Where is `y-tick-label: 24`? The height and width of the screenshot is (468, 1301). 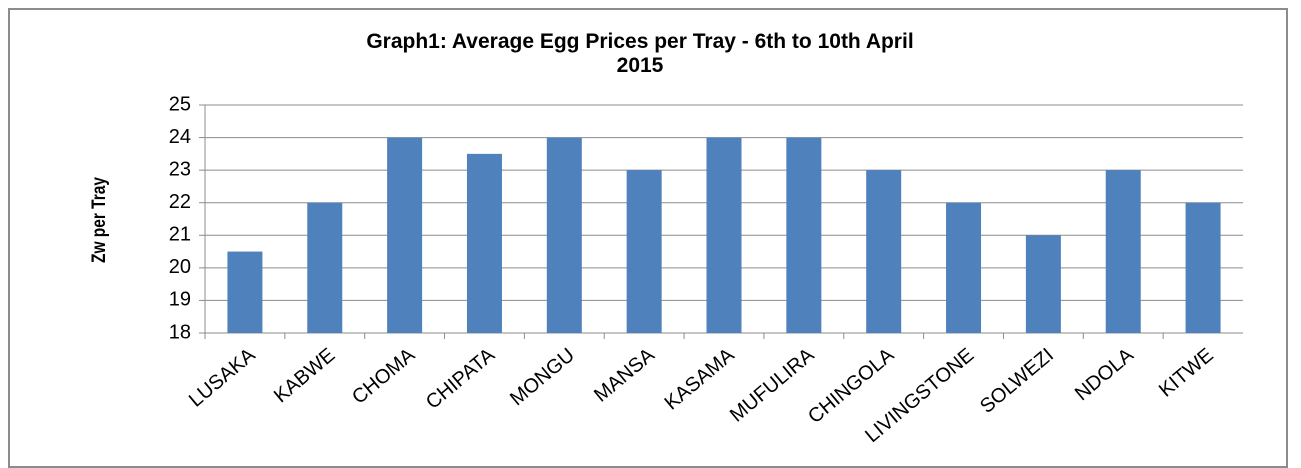 y-tick-label: 24 is located at coordinates (180, 137).